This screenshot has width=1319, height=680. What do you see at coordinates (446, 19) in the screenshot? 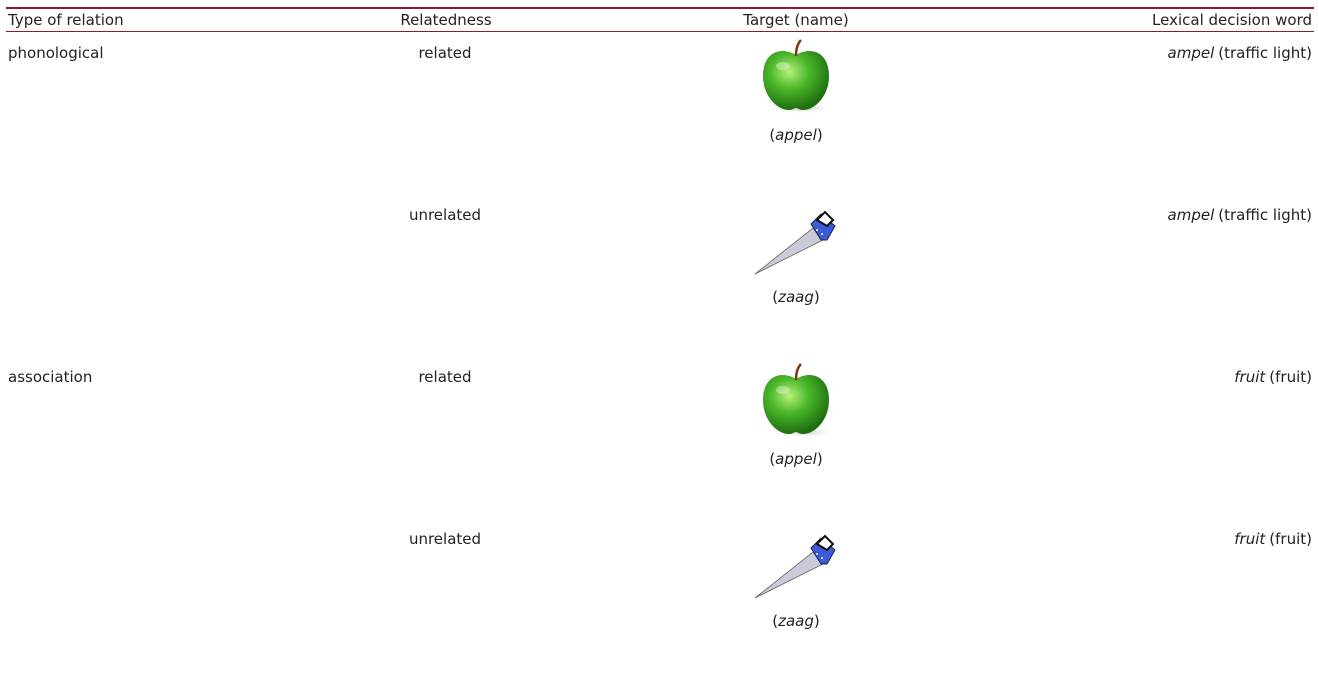
I see `column-header: Relatedness` at bounding box center [446, 19].